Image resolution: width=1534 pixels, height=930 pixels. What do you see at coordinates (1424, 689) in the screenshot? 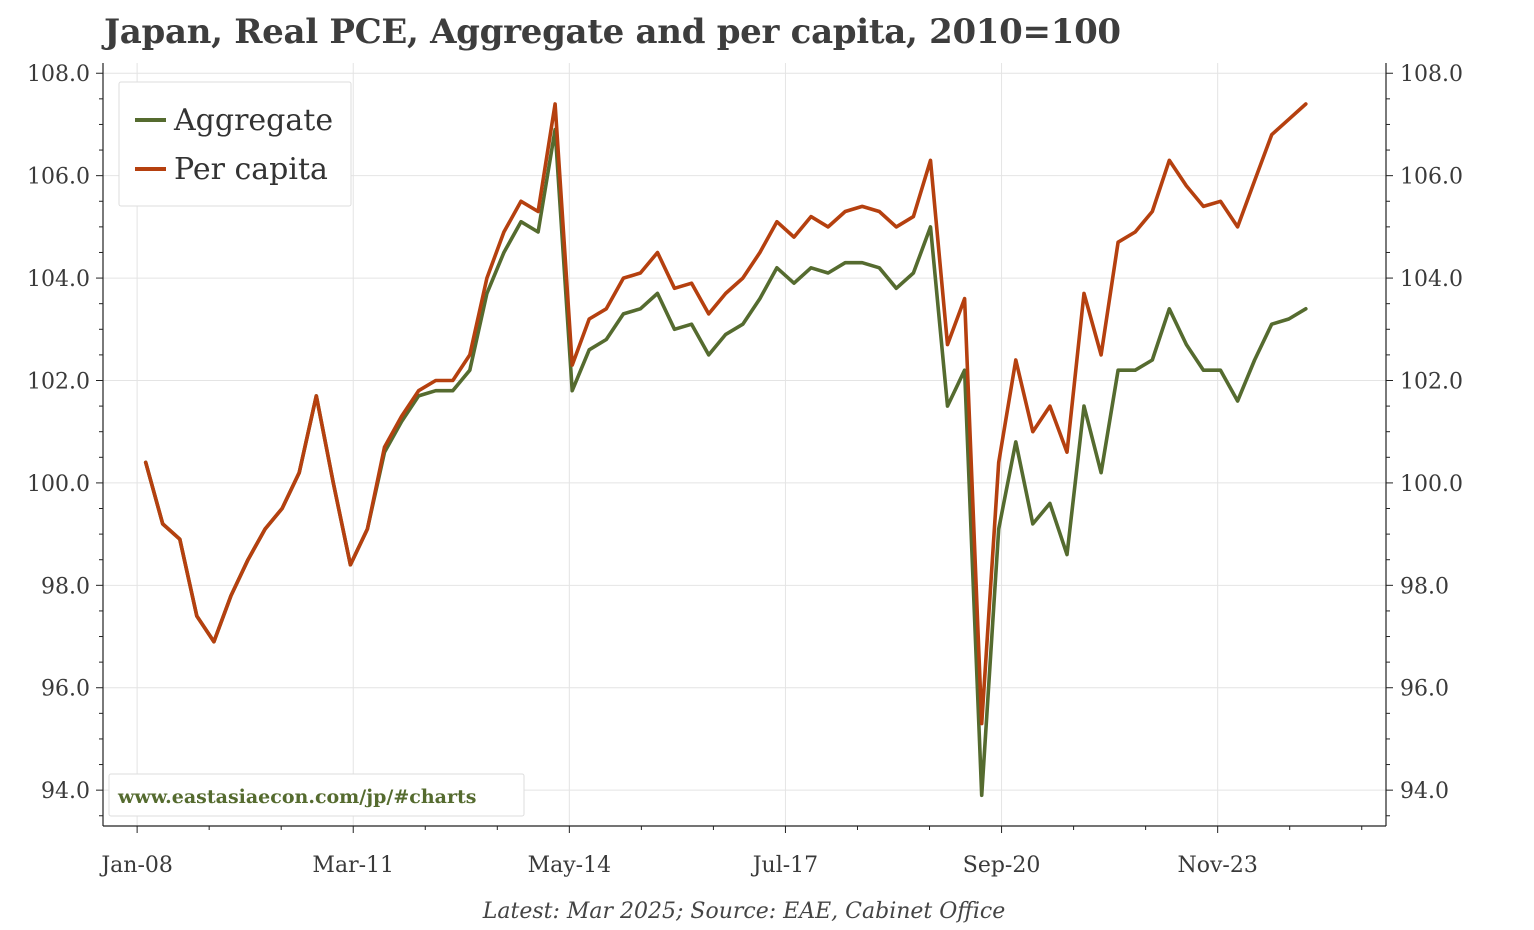
I see `y-tick-label-right: 96.0` at bounding box center [1424, 689].